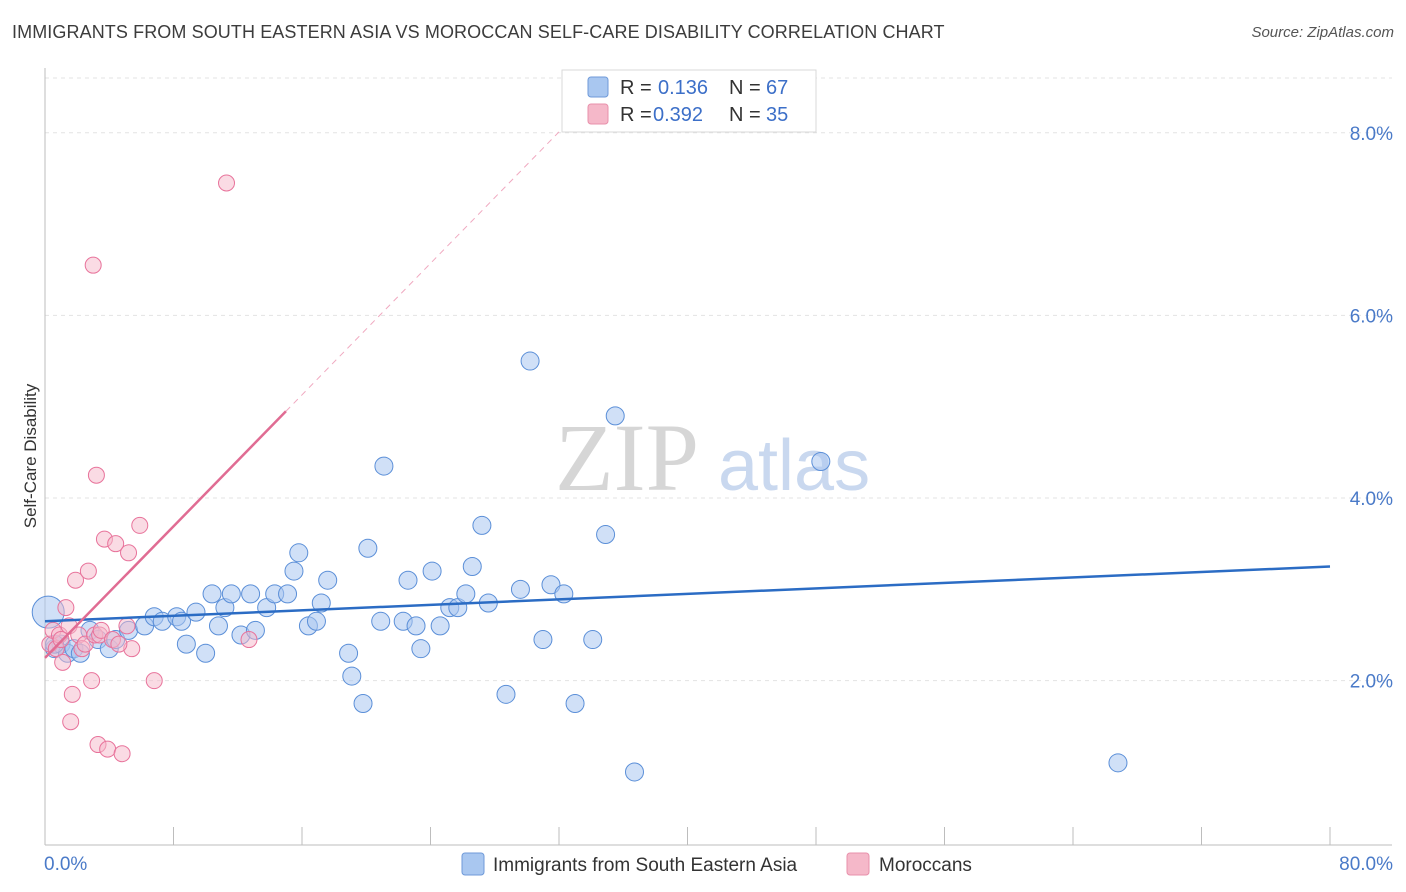 The height and width of the screenshot is (892, 1406). What do you see at coordinates (422, 271) in the screenshot?
I see `trend-line-moroccans-extension` at bounding box center [422, 271].